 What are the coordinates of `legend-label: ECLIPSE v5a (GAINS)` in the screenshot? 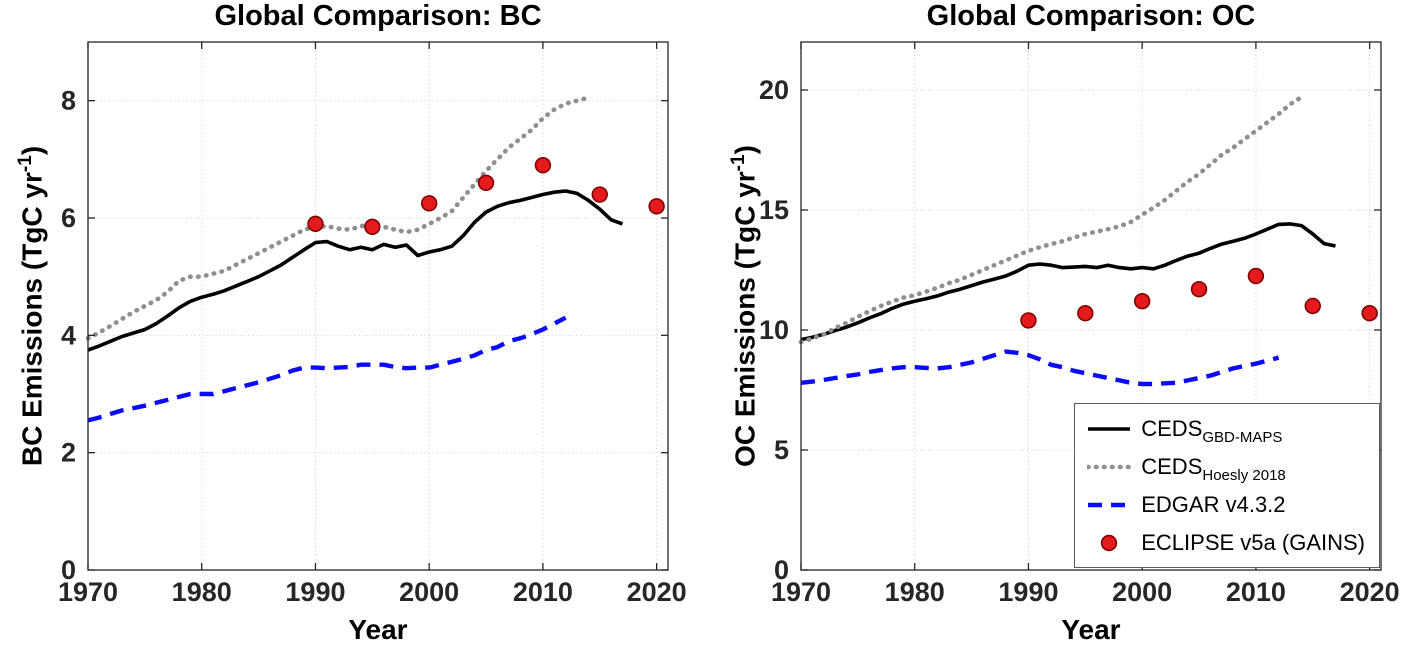 It's located at (1253, 542).